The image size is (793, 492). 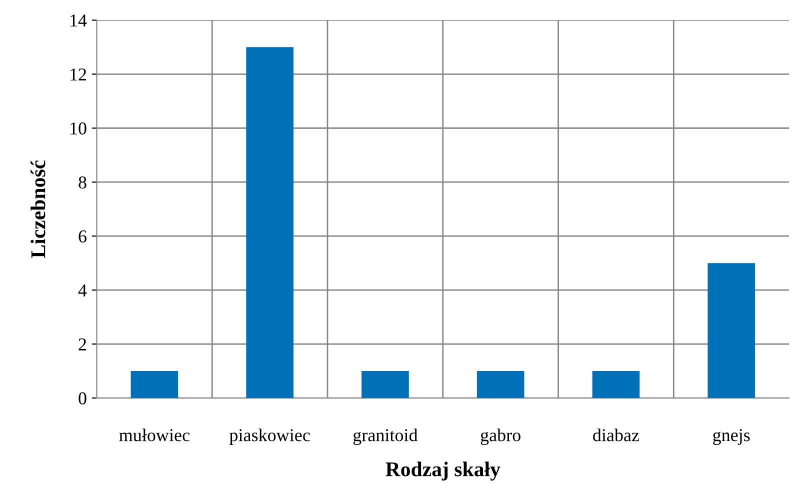 What do you see at coordinates (78, 20) in the screenshot?
I see `y-tick-label: 14` at bounding box center [78, 20].